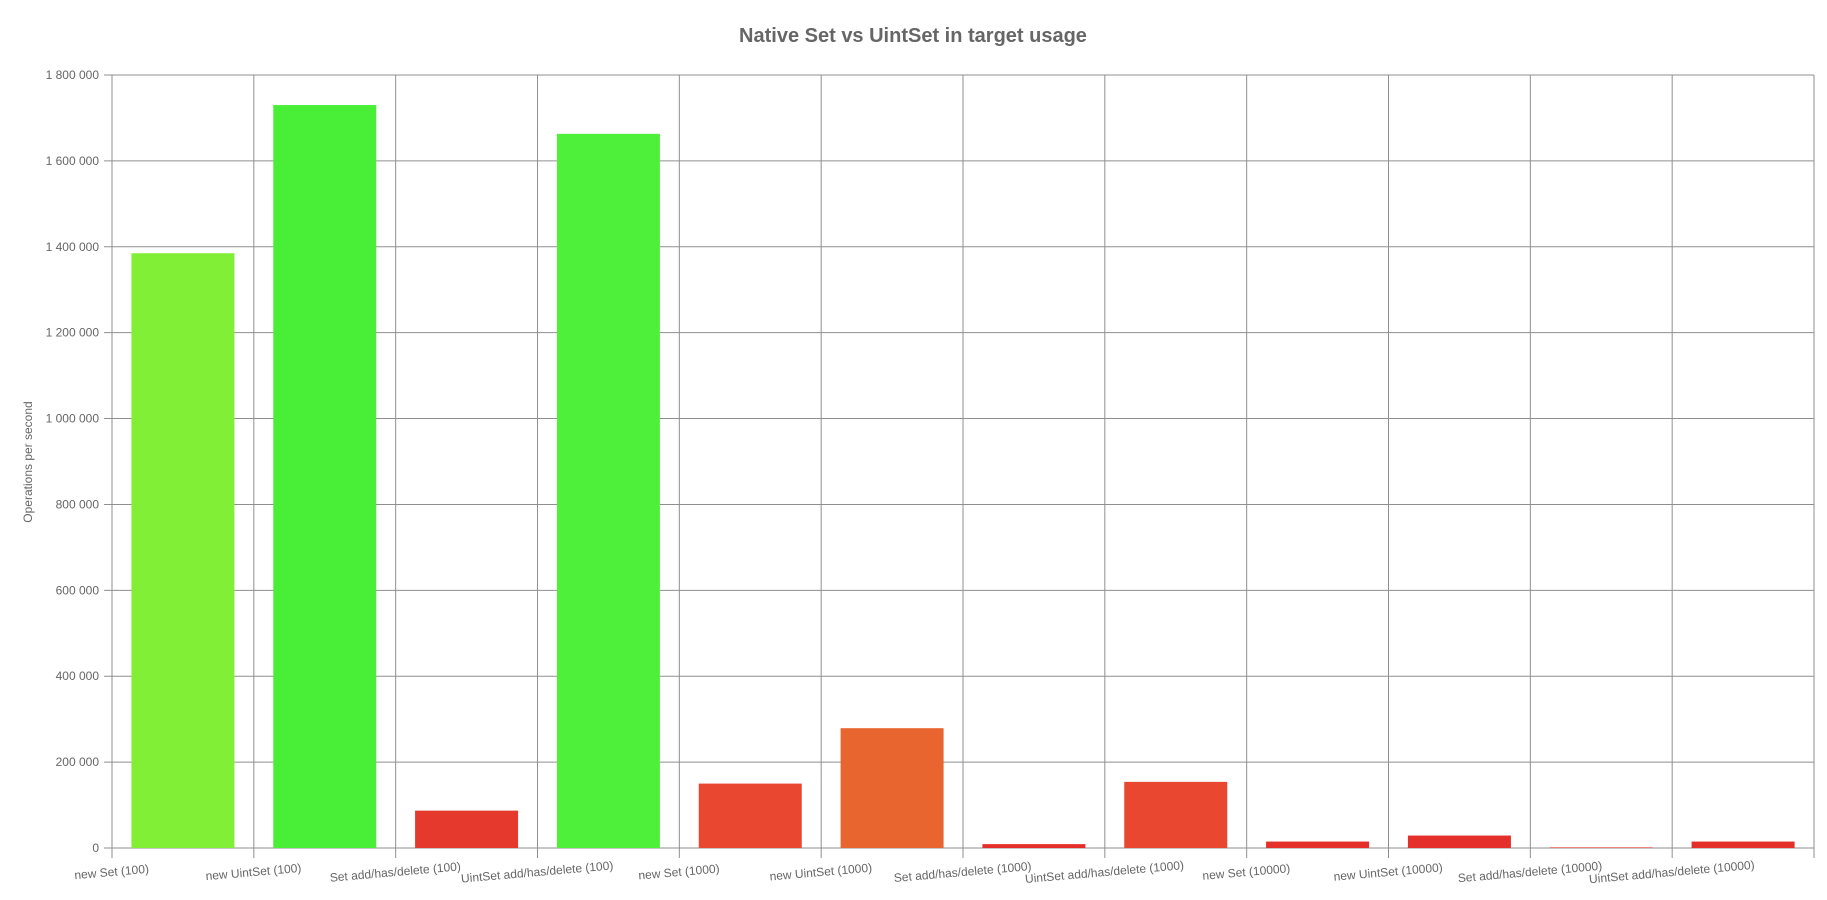  What do you see at coordinates (95, 848) in the screenshot?
I see `y-tick-label: 0` at bounding box center [95, 848].